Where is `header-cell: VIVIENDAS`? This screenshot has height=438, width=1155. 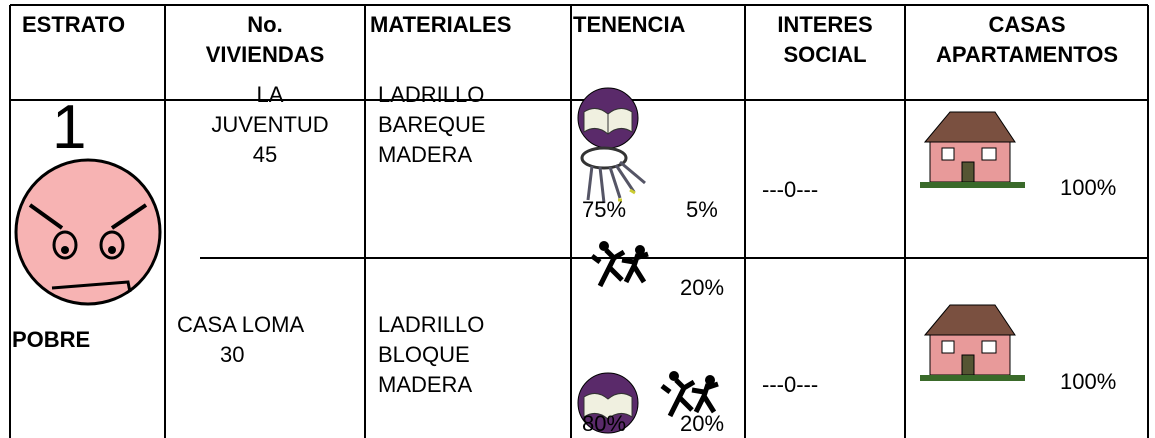
header-cell: VIVIENDAS is located at coordinates (265, 54).